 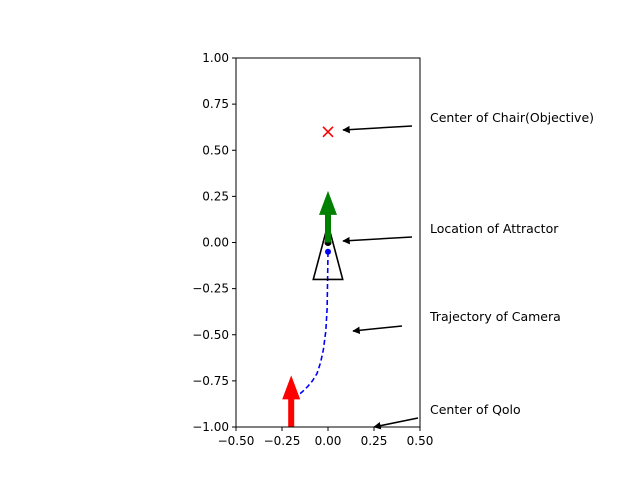 What do you see at coordinates (374, 441) in the screenshot?
I see `x-tick-label: 0.25` at bounding box center [374, 441].